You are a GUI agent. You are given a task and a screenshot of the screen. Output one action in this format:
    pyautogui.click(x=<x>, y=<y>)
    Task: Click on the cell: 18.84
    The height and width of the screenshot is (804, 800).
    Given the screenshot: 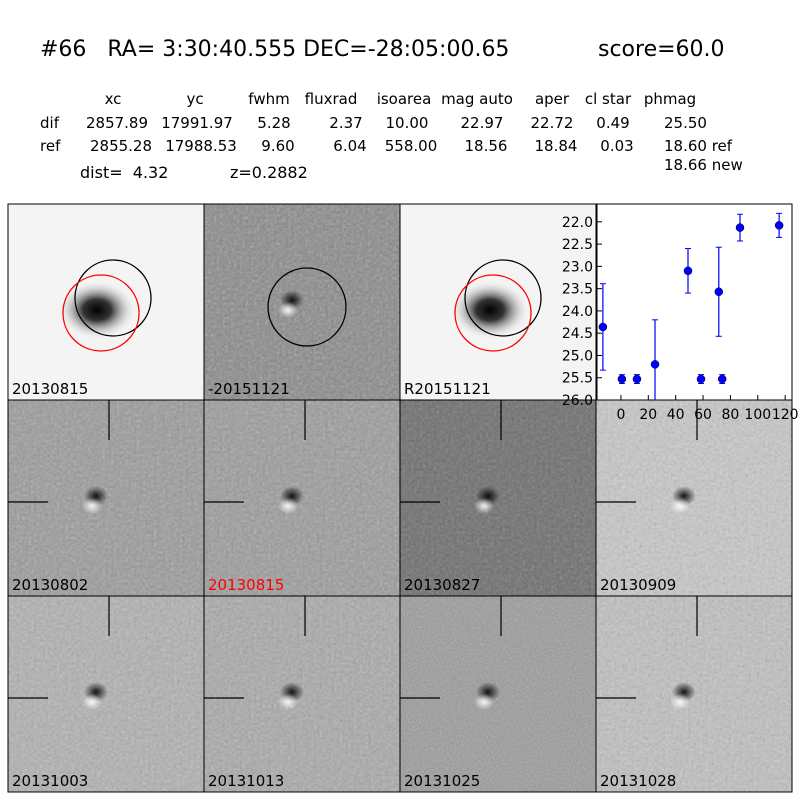 What is the action you would take?
    pyautogui.click(x=556, y=146)
    